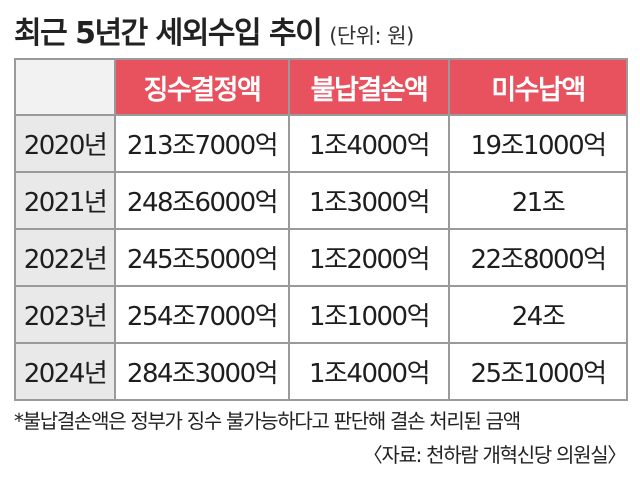 The image size is (640, 482). I want to click on loss-cell: 1조3000억, so click(369, 200).